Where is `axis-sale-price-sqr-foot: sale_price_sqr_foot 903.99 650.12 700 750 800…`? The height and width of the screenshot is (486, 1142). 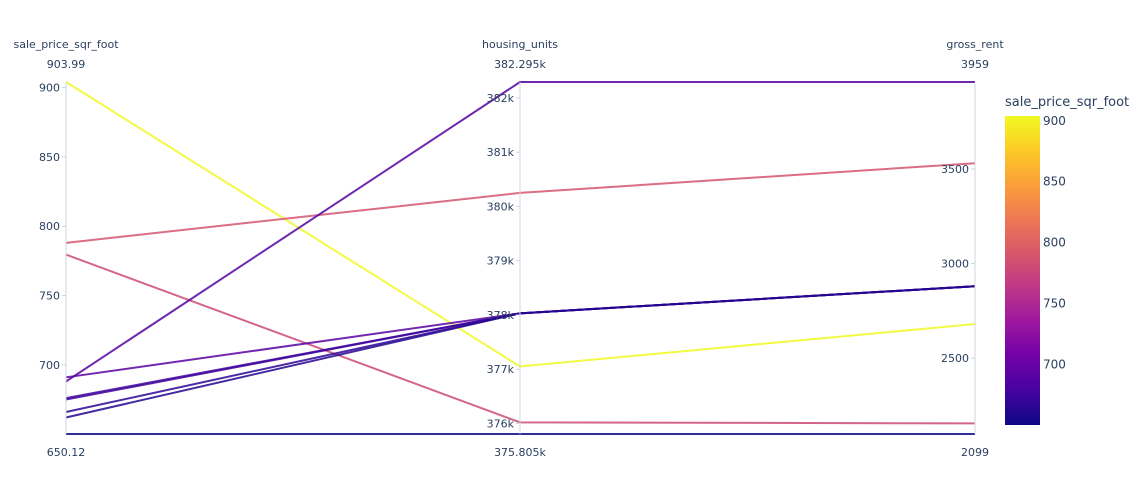 axis-sale-price-sqr-foot: sale_price_sqr_foot 903.99 650.12 700 750 800… is located at coordinates (66, 248).